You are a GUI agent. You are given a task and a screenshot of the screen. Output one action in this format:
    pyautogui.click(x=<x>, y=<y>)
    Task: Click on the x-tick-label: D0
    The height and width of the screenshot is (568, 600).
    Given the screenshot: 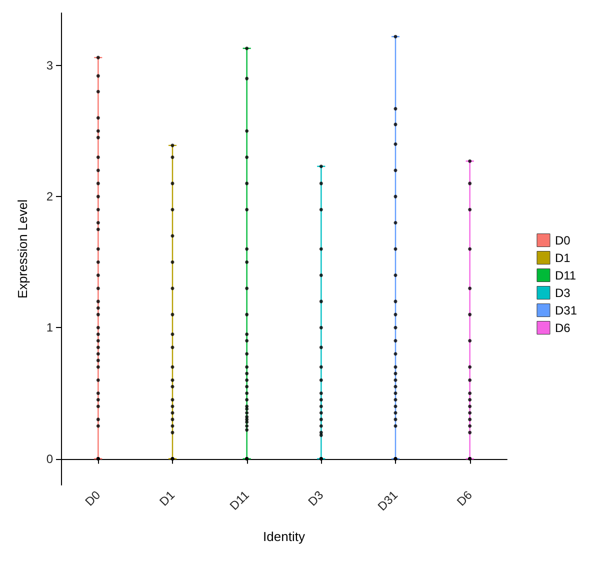 What is the action you would take?
    pyautogui.click(x=93, y=498)
    